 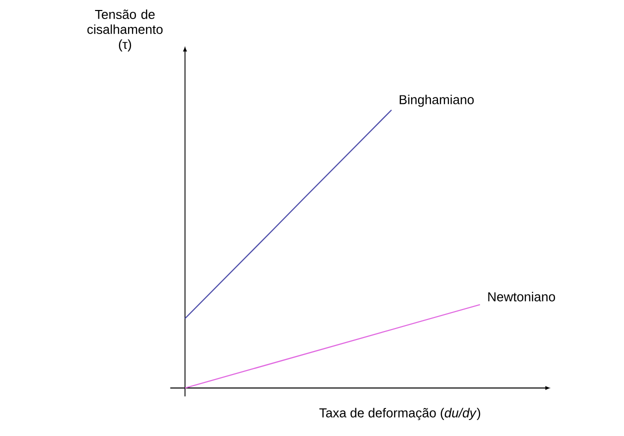 What do you see at coordinates (437, 100) in the screenshot?
I see `series-label: Binghamiano` at bounding box center [437, 100].